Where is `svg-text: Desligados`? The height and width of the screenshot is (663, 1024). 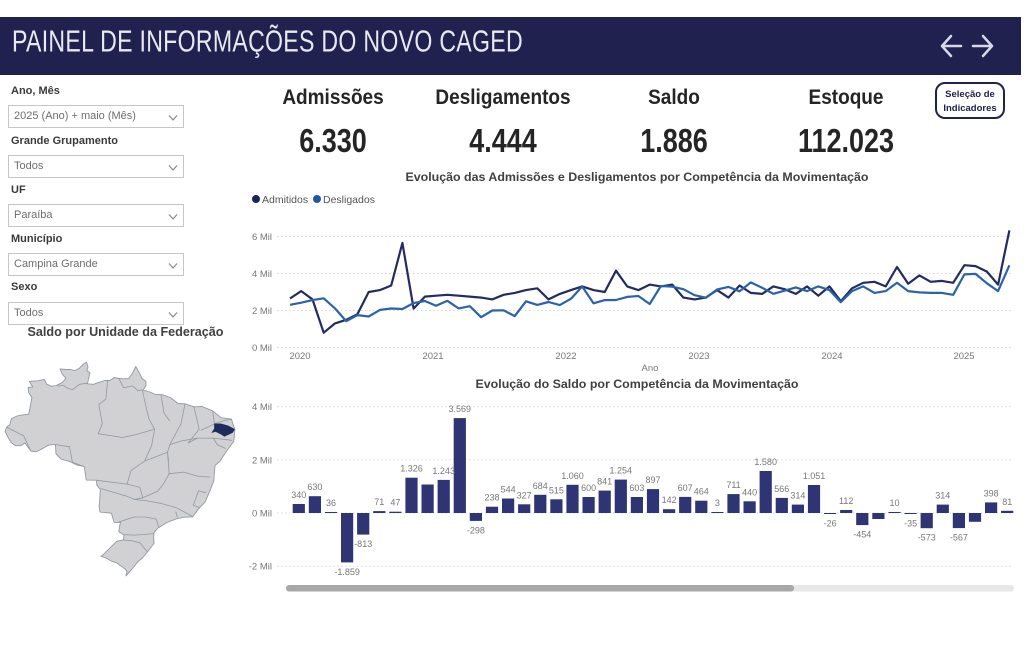
svg-text: Desligados is located at coordinates (349, 200).